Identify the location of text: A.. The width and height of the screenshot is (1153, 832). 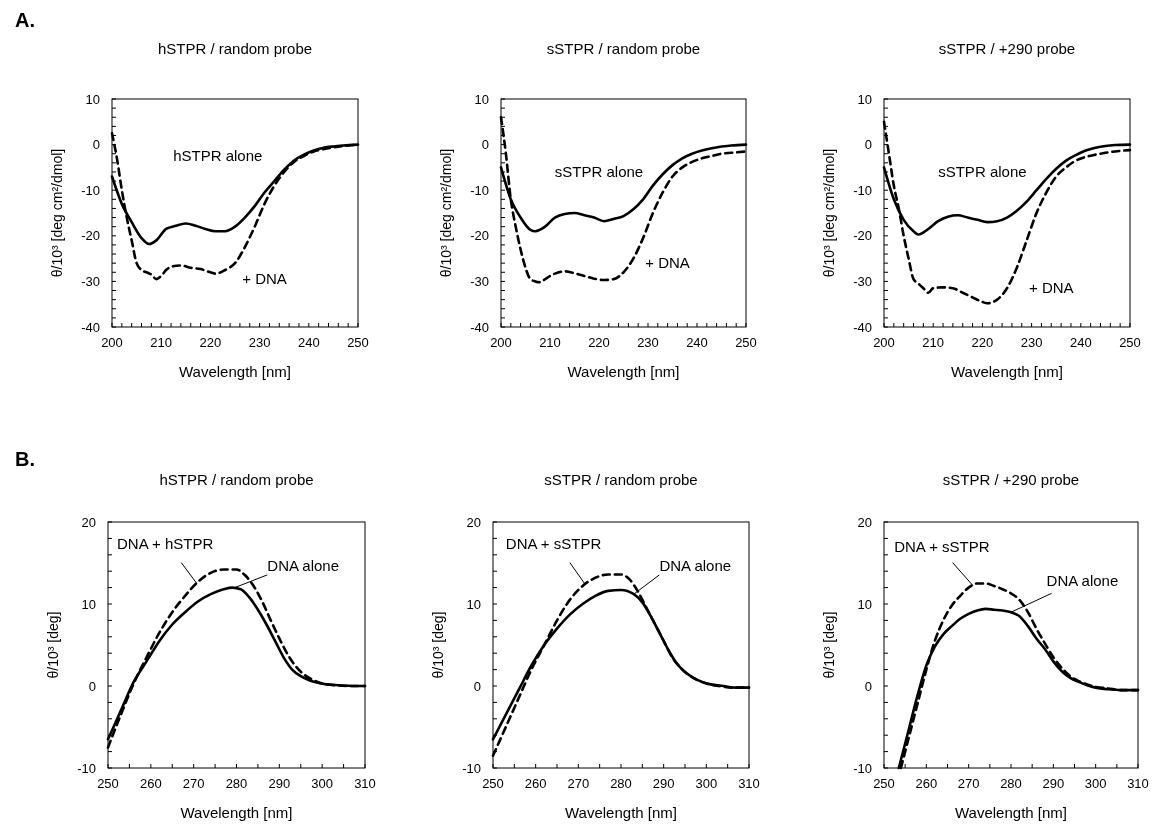
(25, 20).